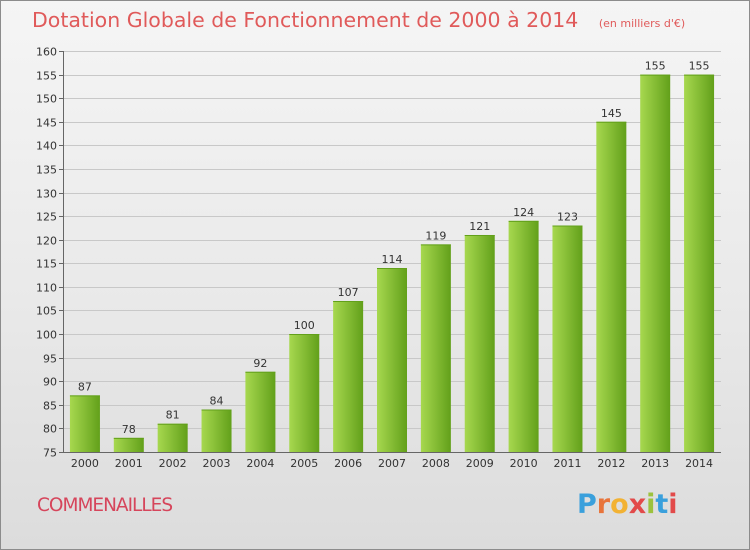  I want to click on bar-2005, so click(304, 393).